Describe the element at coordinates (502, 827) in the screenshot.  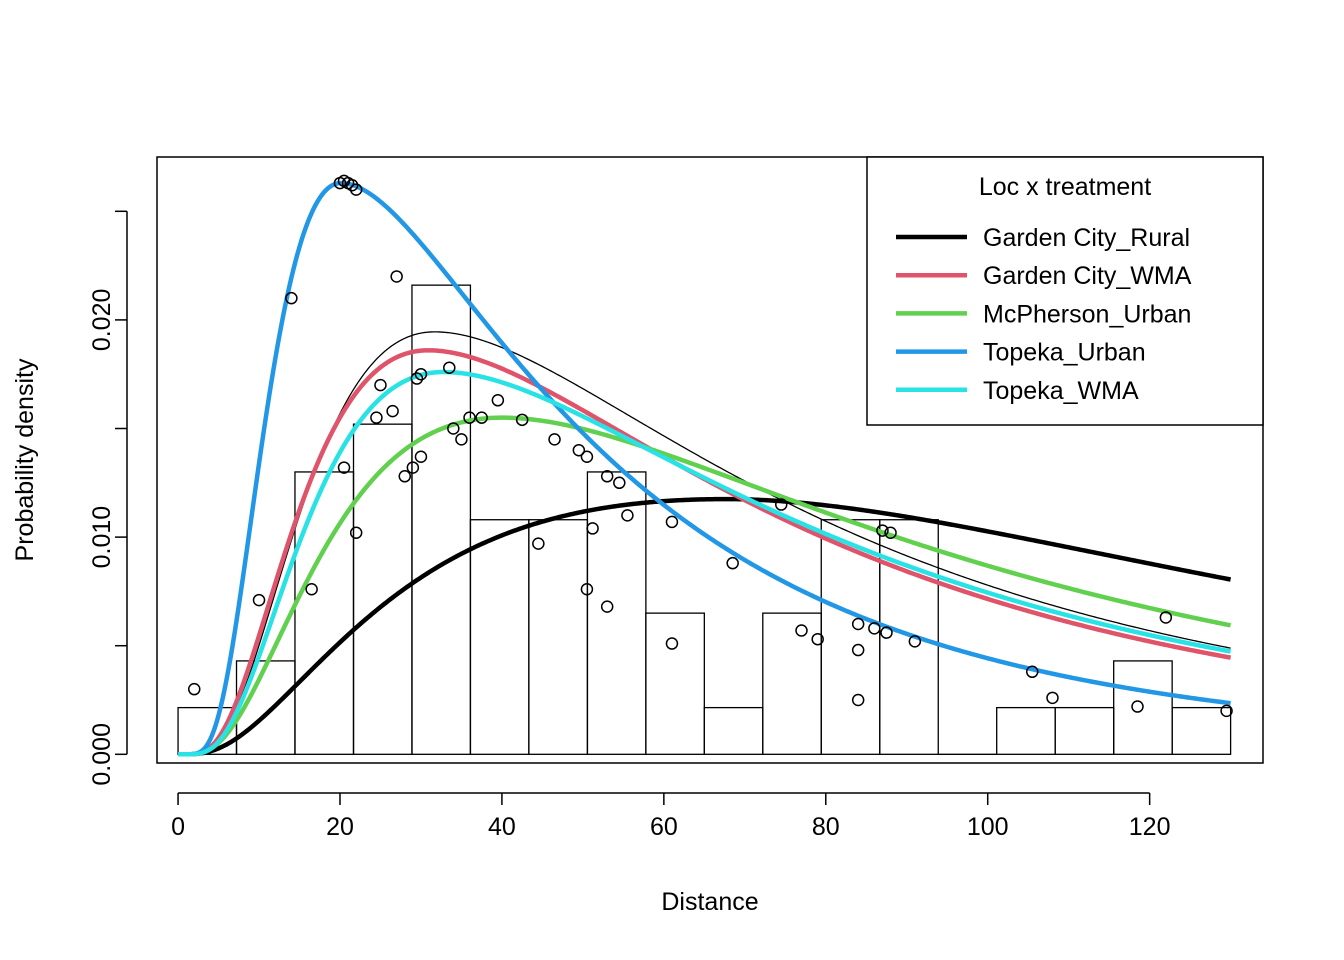
I see `x-tick-label: 40` at that location.